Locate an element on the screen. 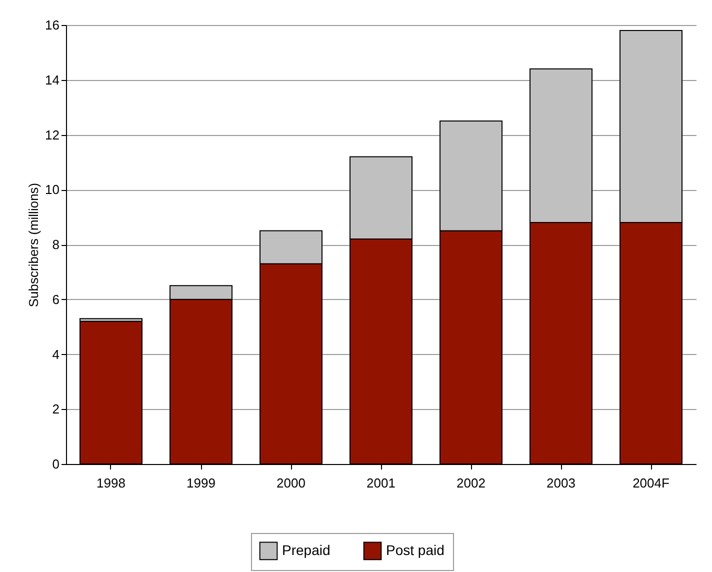 This screenshot has height=572, width=712. y-tick-label: 4 is located at coordinates (56, 354).